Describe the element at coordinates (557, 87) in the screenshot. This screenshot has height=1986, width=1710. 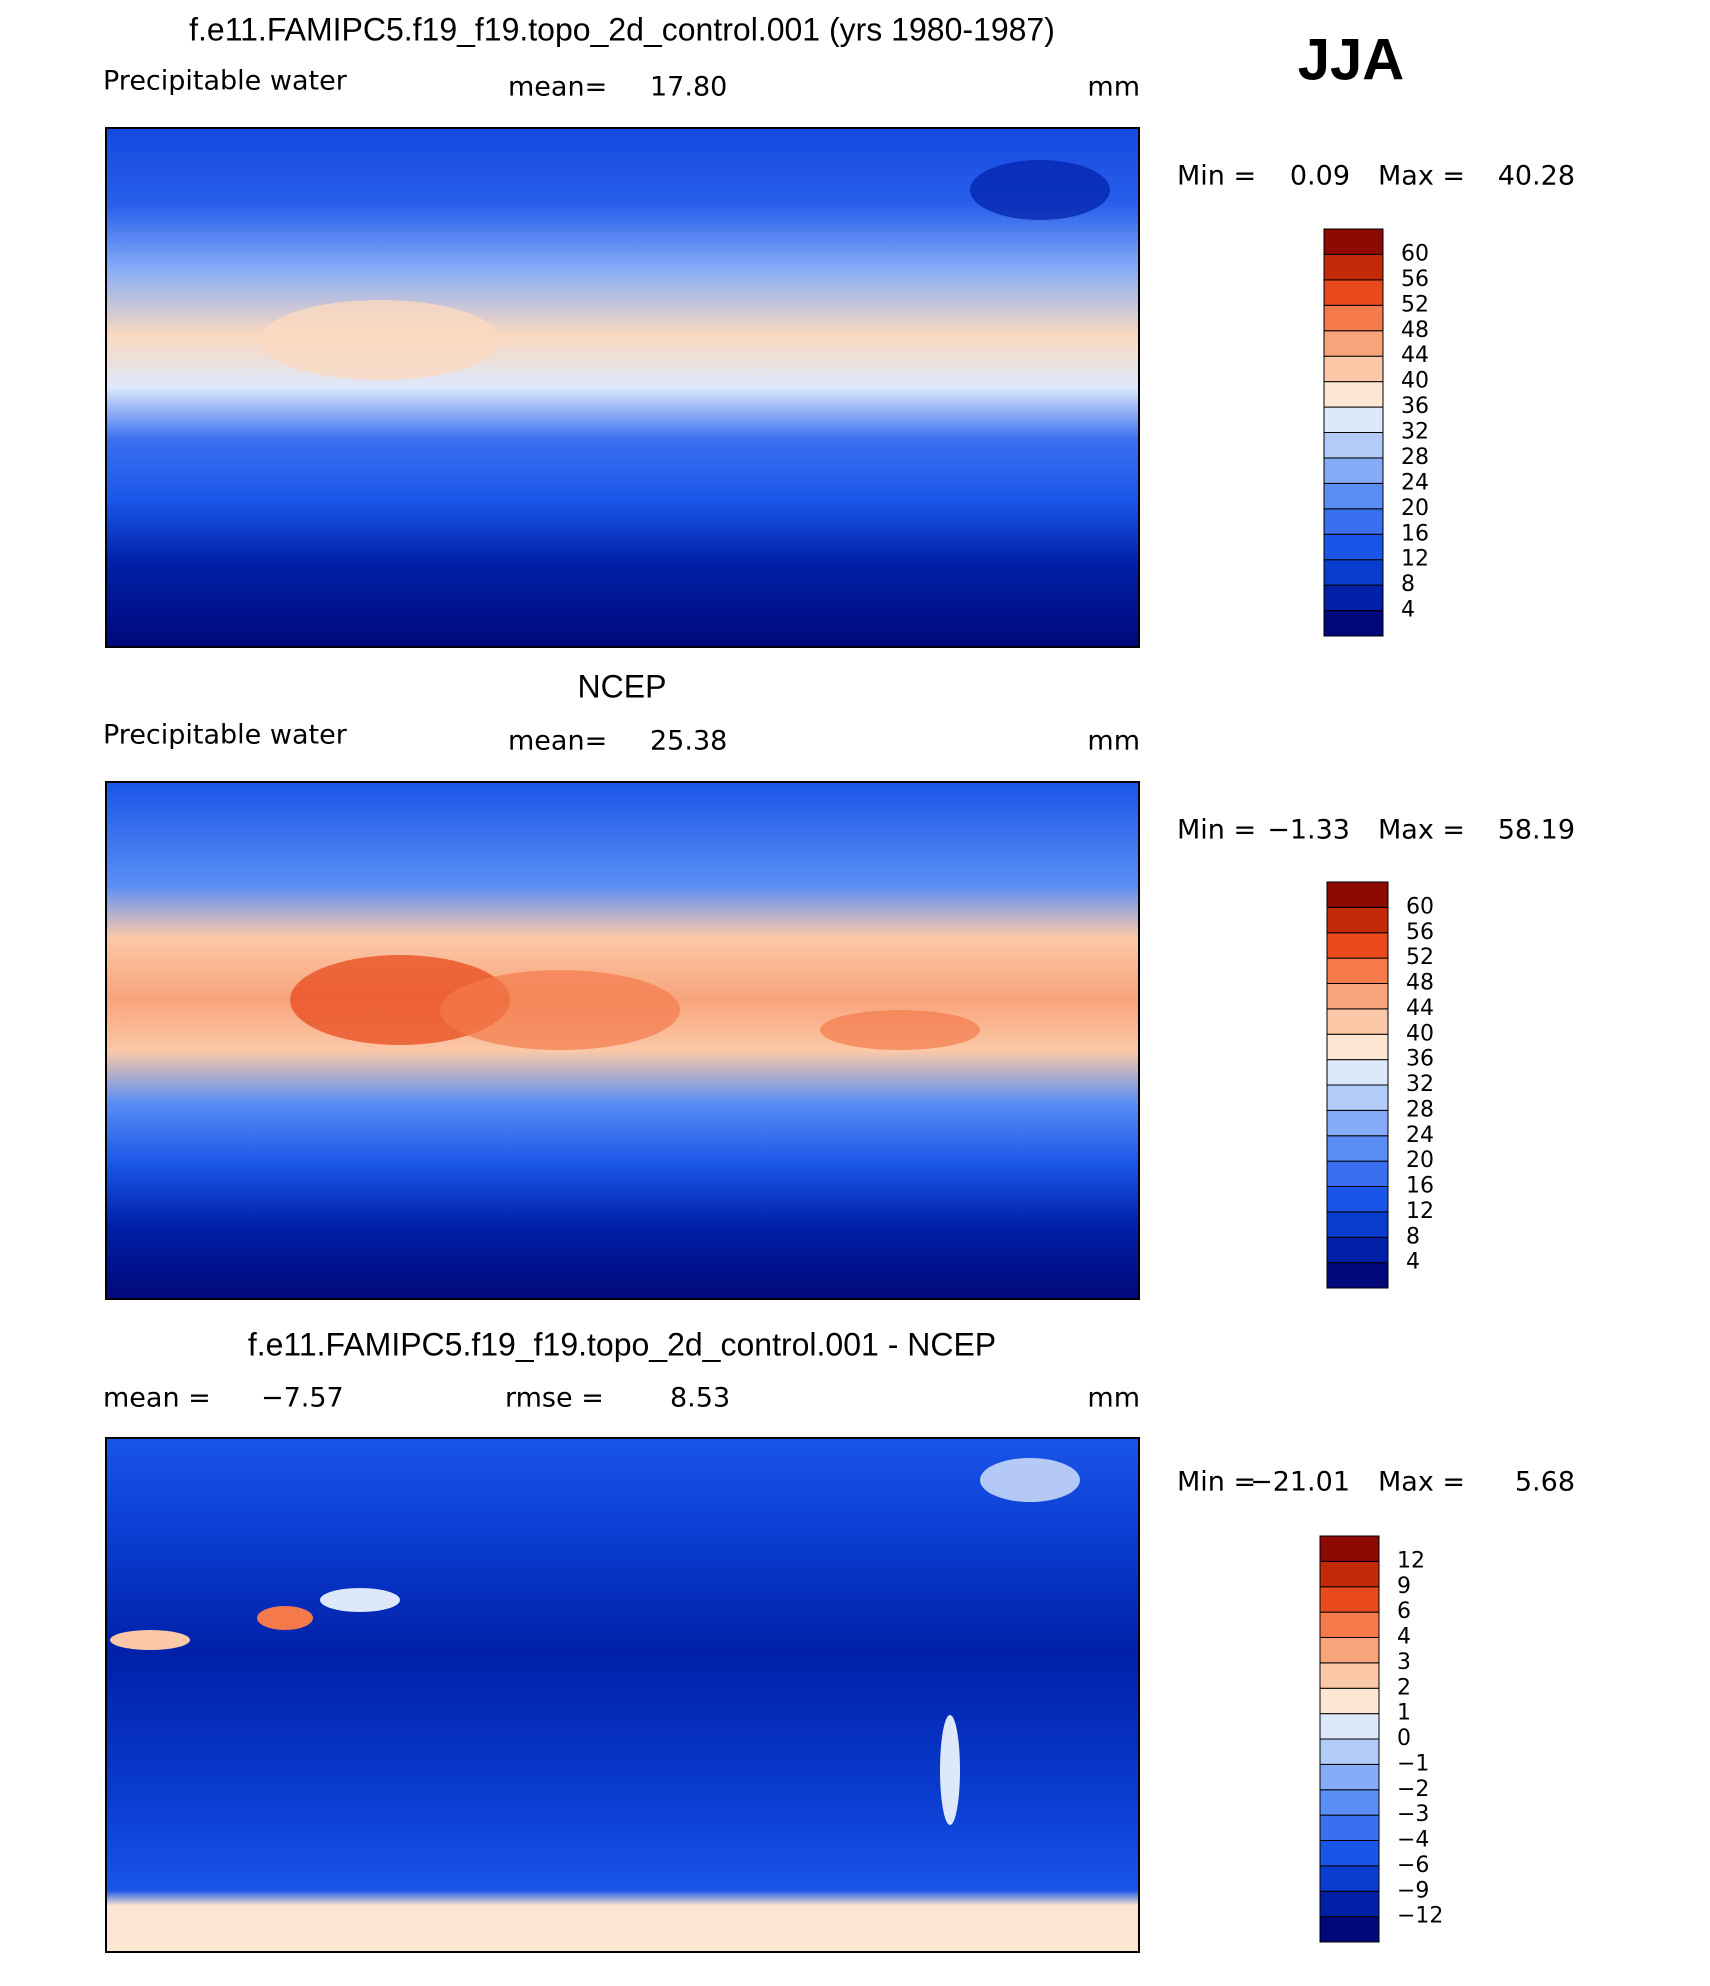
I see `mean-label: mean=` at that location.